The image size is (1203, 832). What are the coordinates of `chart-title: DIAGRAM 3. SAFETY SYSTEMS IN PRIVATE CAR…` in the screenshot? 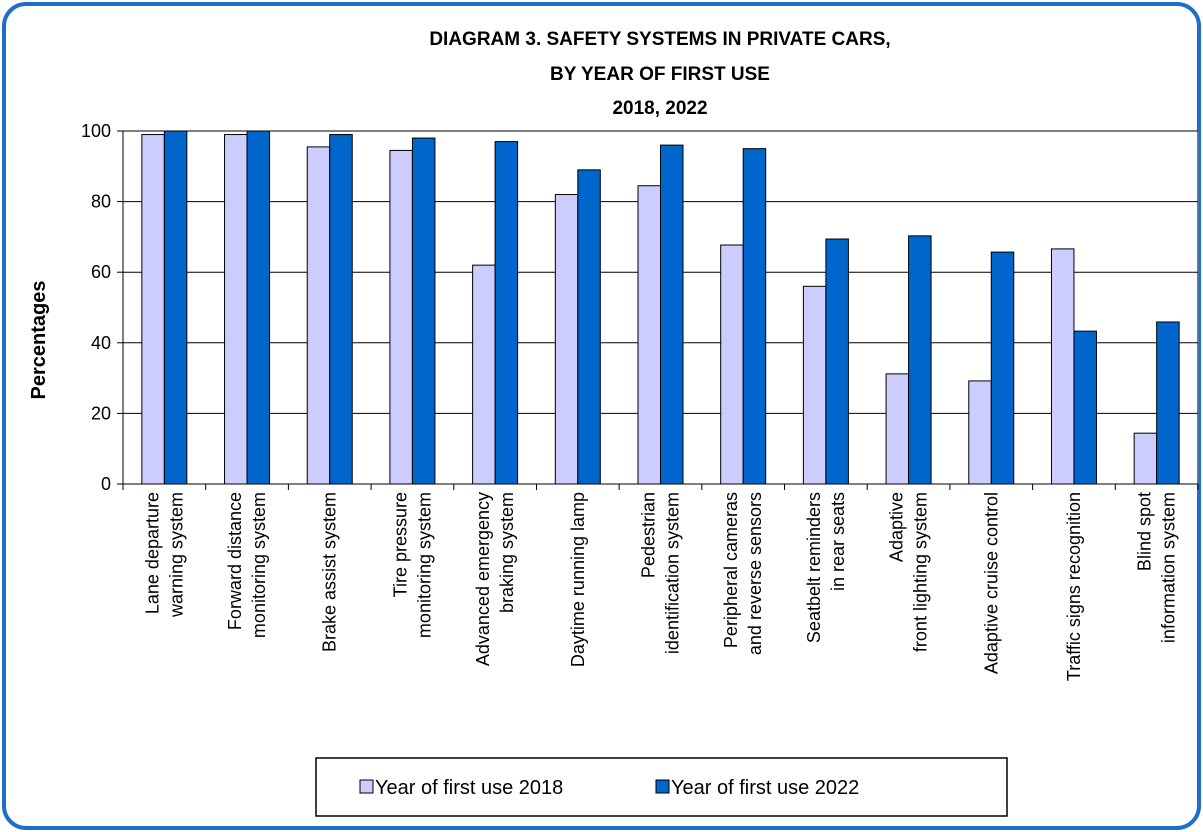 It's located at (659, 39).